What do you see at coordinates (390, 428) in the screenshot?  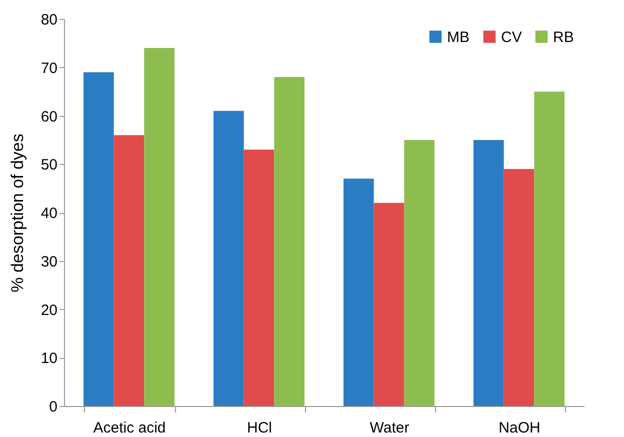 I see `x-tick-label: Water` at bounding box center [390, 428].